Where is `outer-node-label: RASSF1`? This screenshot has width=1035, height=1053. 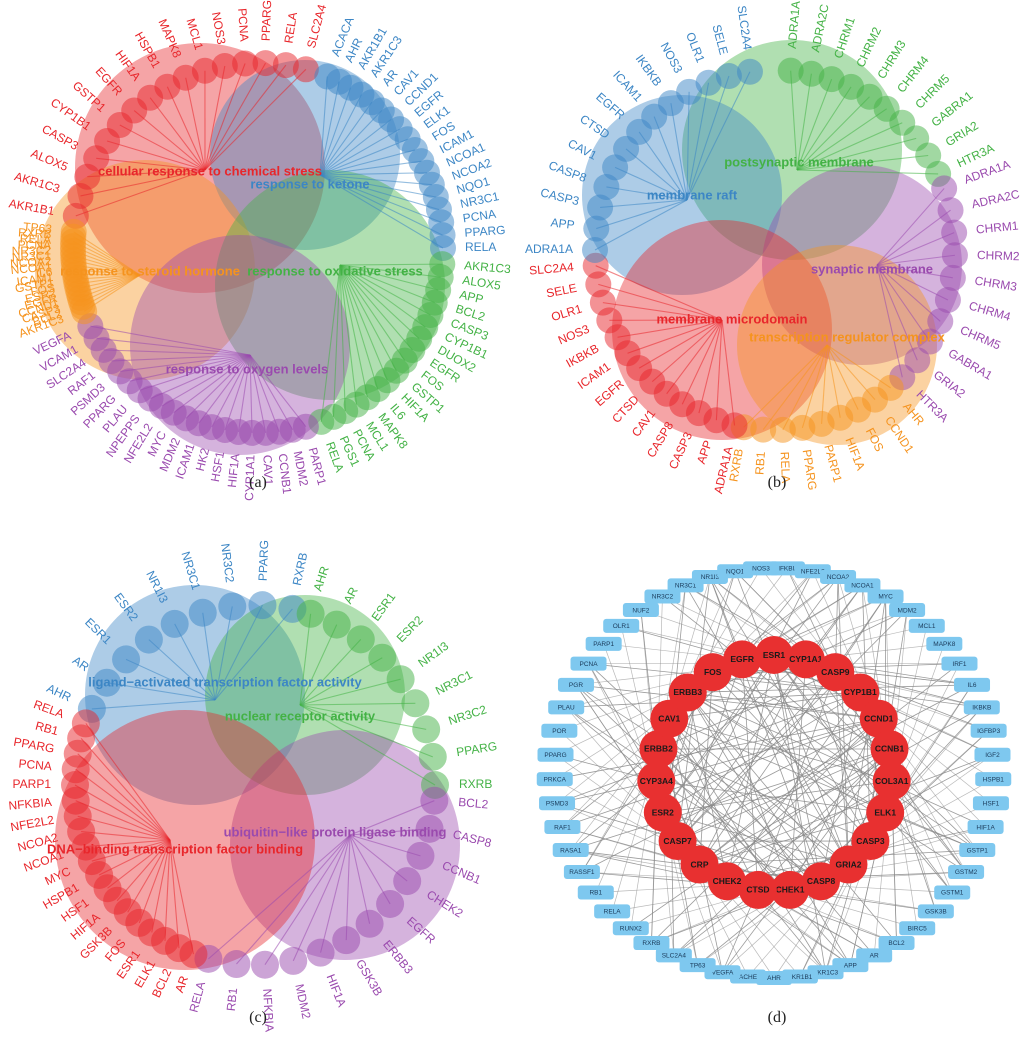 outer-node-label: RASSF1 is located at coordinates (582, 872).